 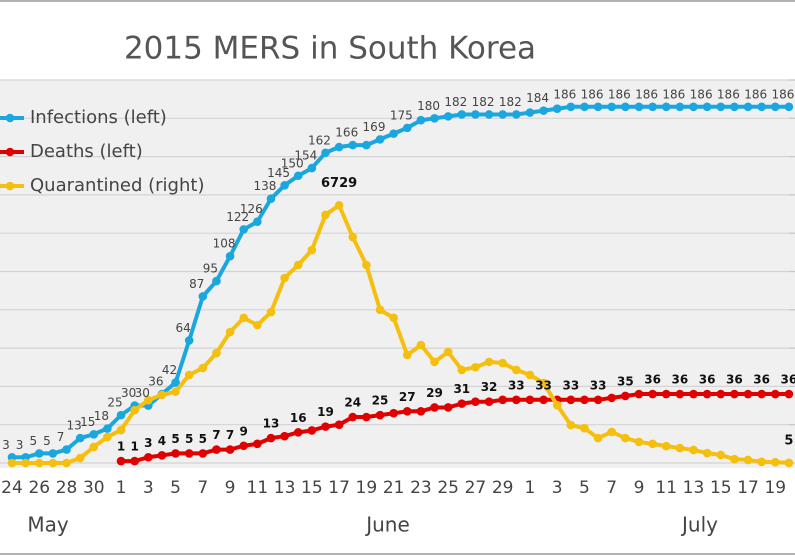 What do you see at coordinates (476, 488) in the screenshot?
I see `x-tick-label: 27` at bounding box center [476, 488].